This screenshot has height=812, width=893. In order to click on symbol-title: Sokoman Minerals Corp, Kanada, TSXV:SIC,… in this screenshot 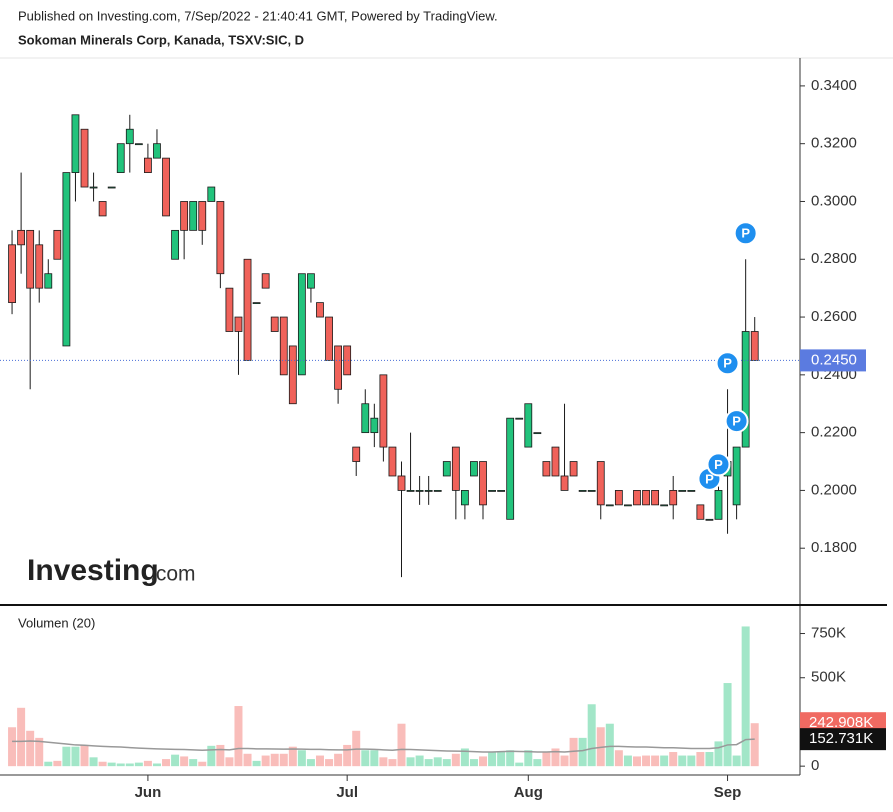, I will do `click(161, 39)`.